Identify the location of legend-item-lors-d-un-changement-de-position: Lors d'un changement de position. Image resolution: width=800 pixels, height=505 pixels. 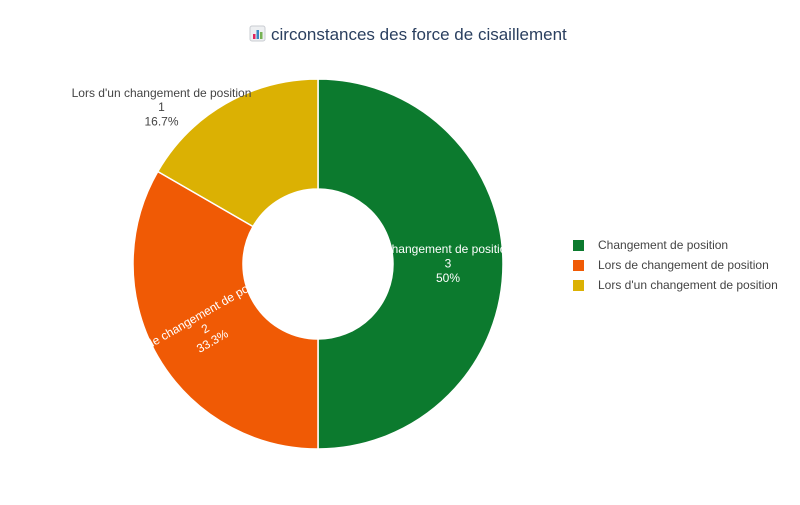
(675, 285).